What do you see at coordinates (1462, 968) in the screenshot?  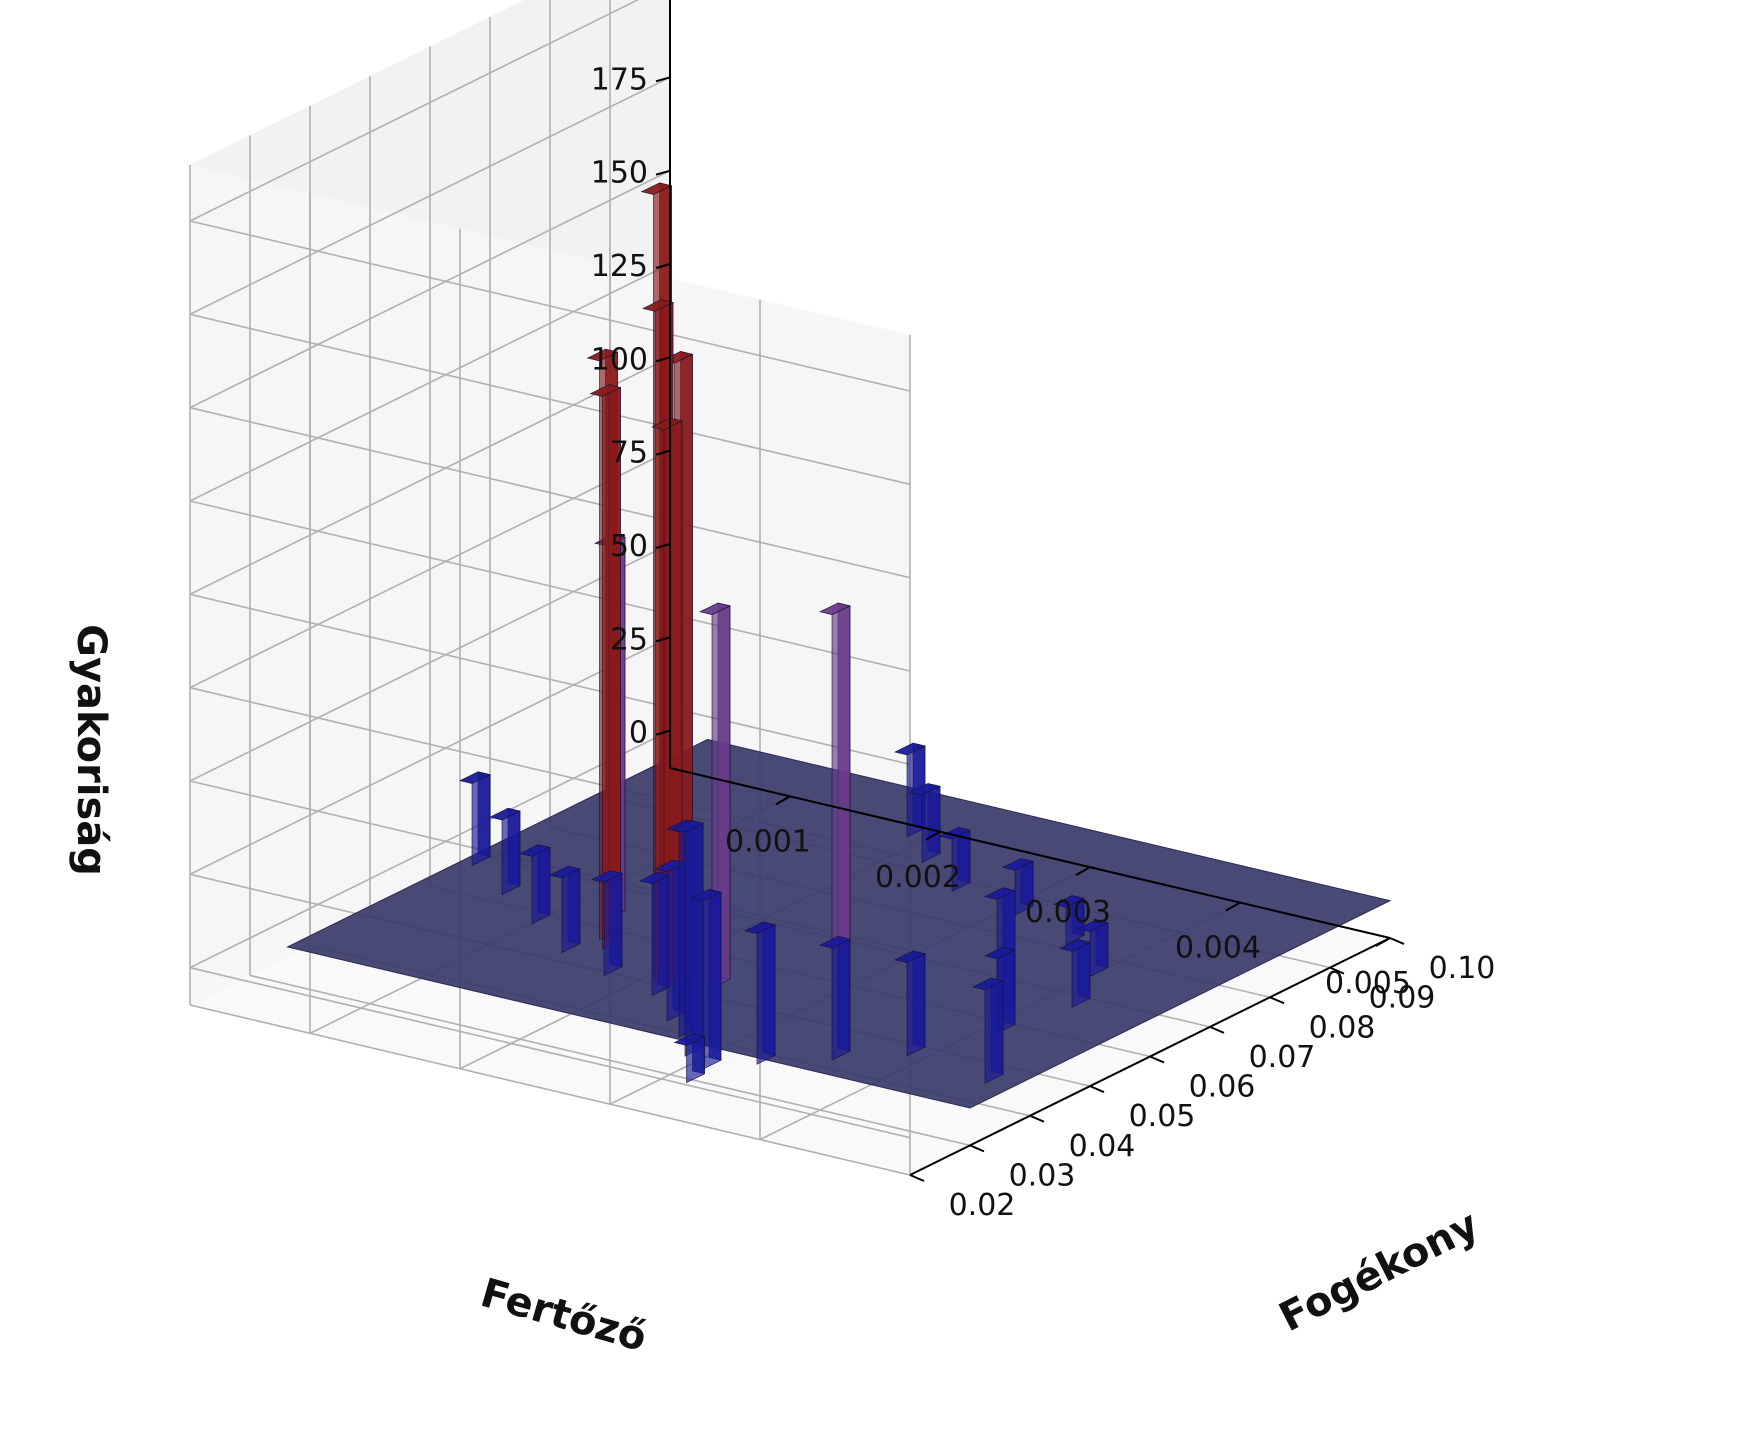 I see `y-tick-label: 0.10` at bounding box center [1462, 968].